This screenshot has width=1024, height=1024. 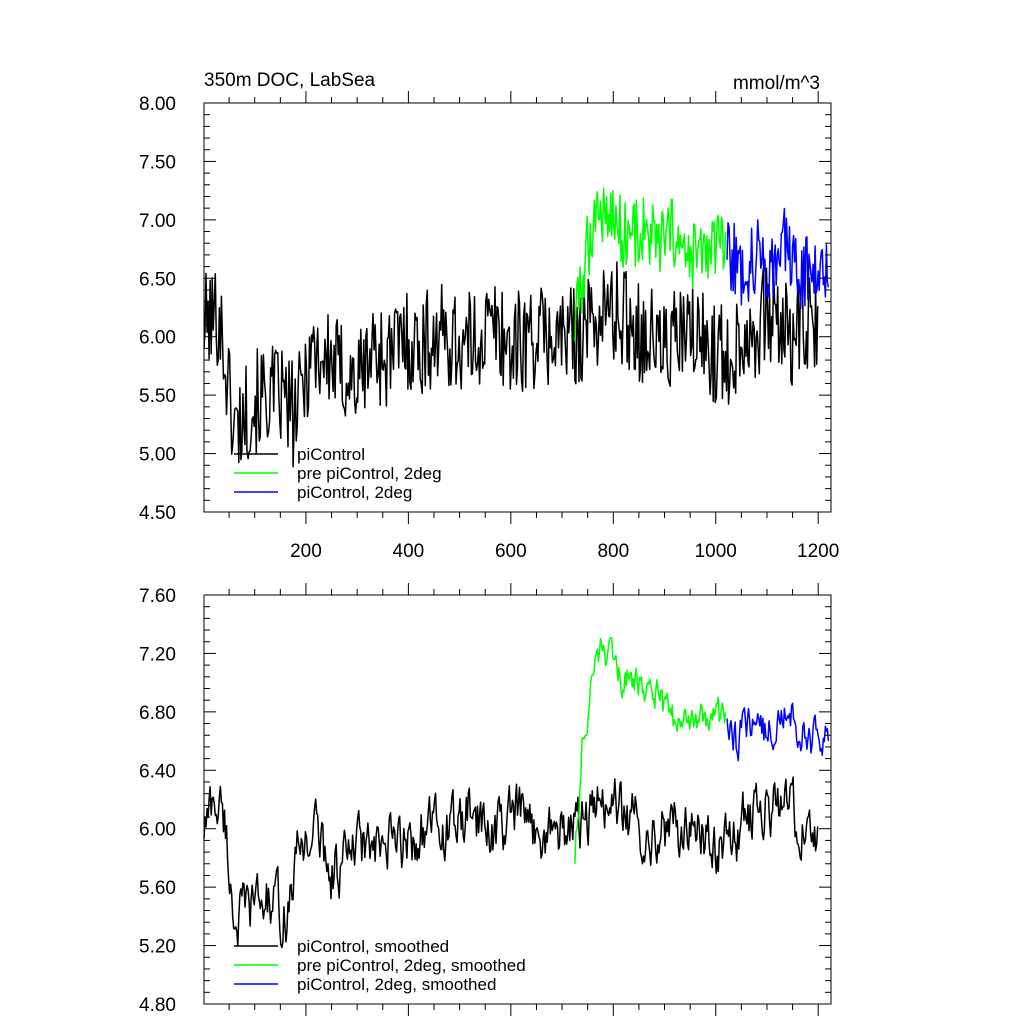 I want to click on x-tick-label: 600, so click(x=511, y=551).